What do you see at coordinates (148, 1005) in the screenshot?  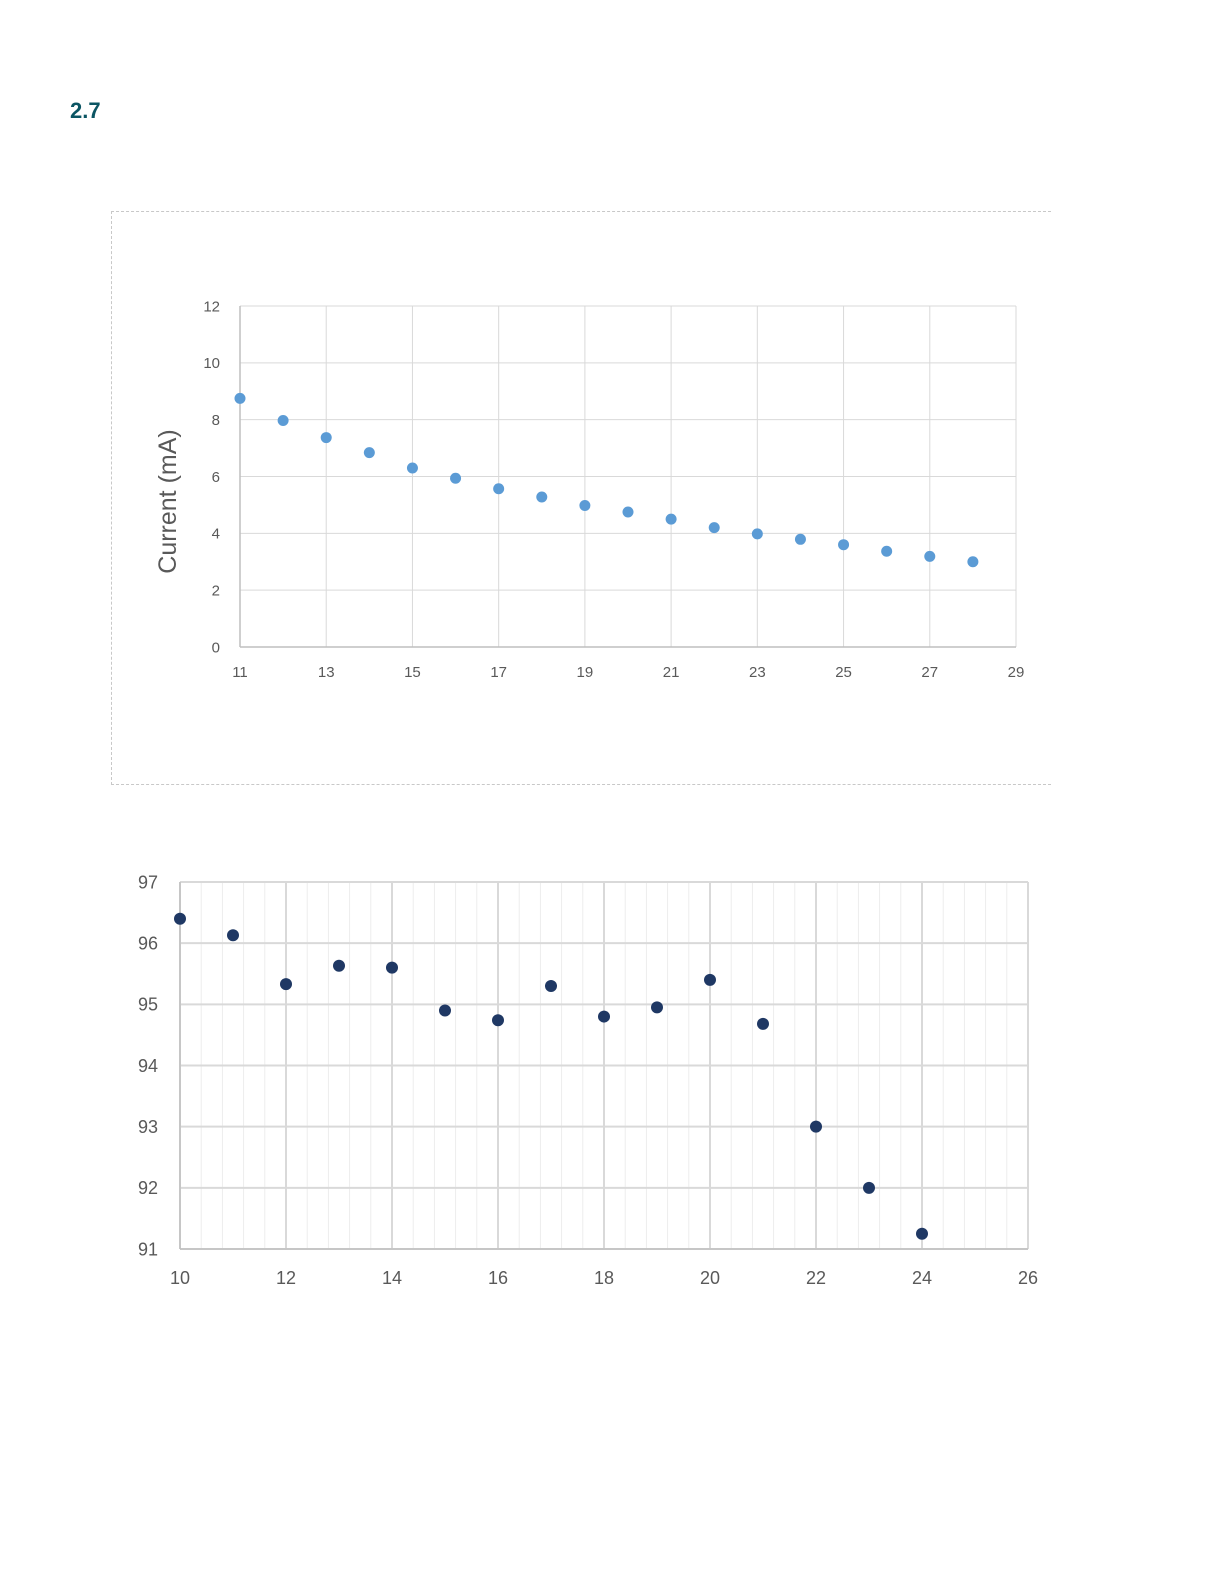 I see `chart-2-y-tick-label: 95` at bounding box center [148, 1005].